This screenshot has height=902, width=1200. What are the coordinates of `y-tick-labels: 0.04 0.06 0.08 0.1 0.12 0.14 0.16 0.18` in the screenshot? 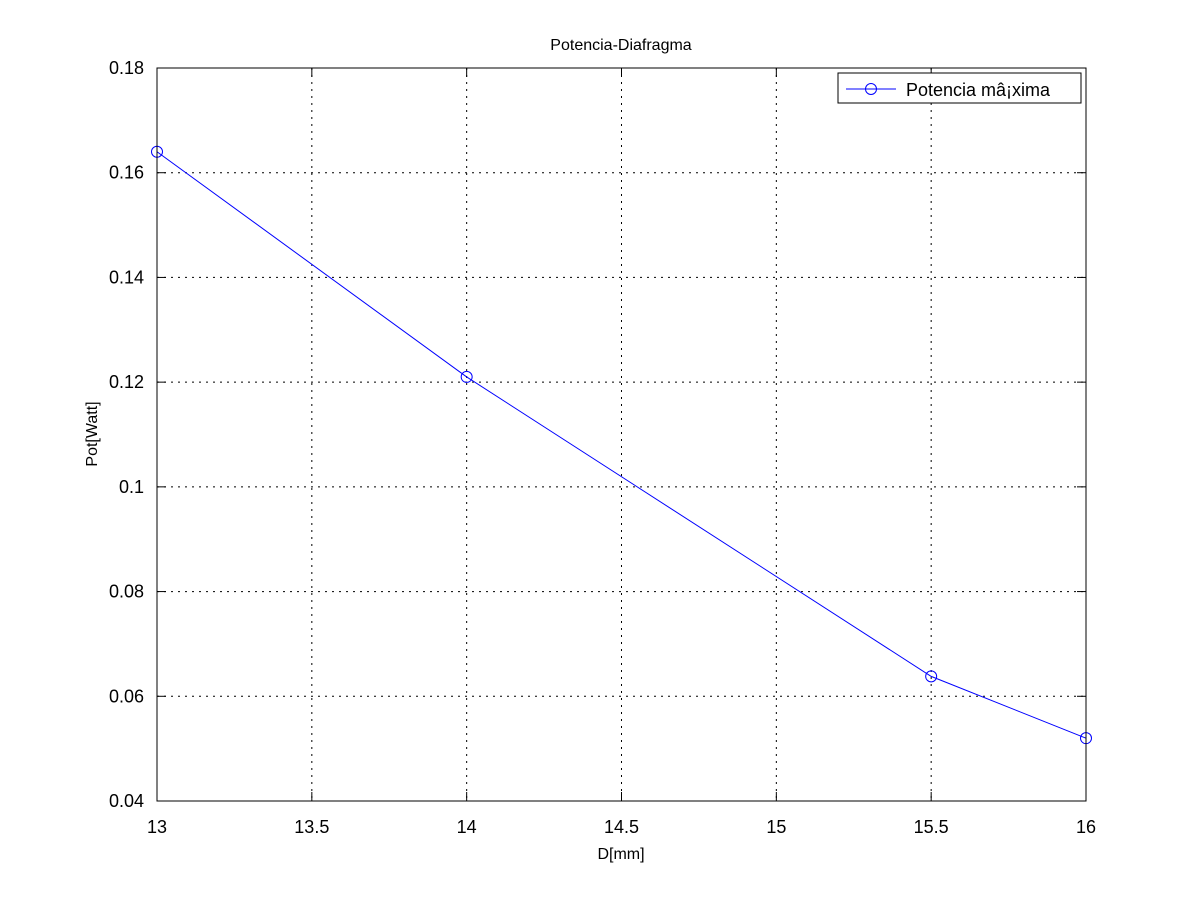 It's located at (126, 434).